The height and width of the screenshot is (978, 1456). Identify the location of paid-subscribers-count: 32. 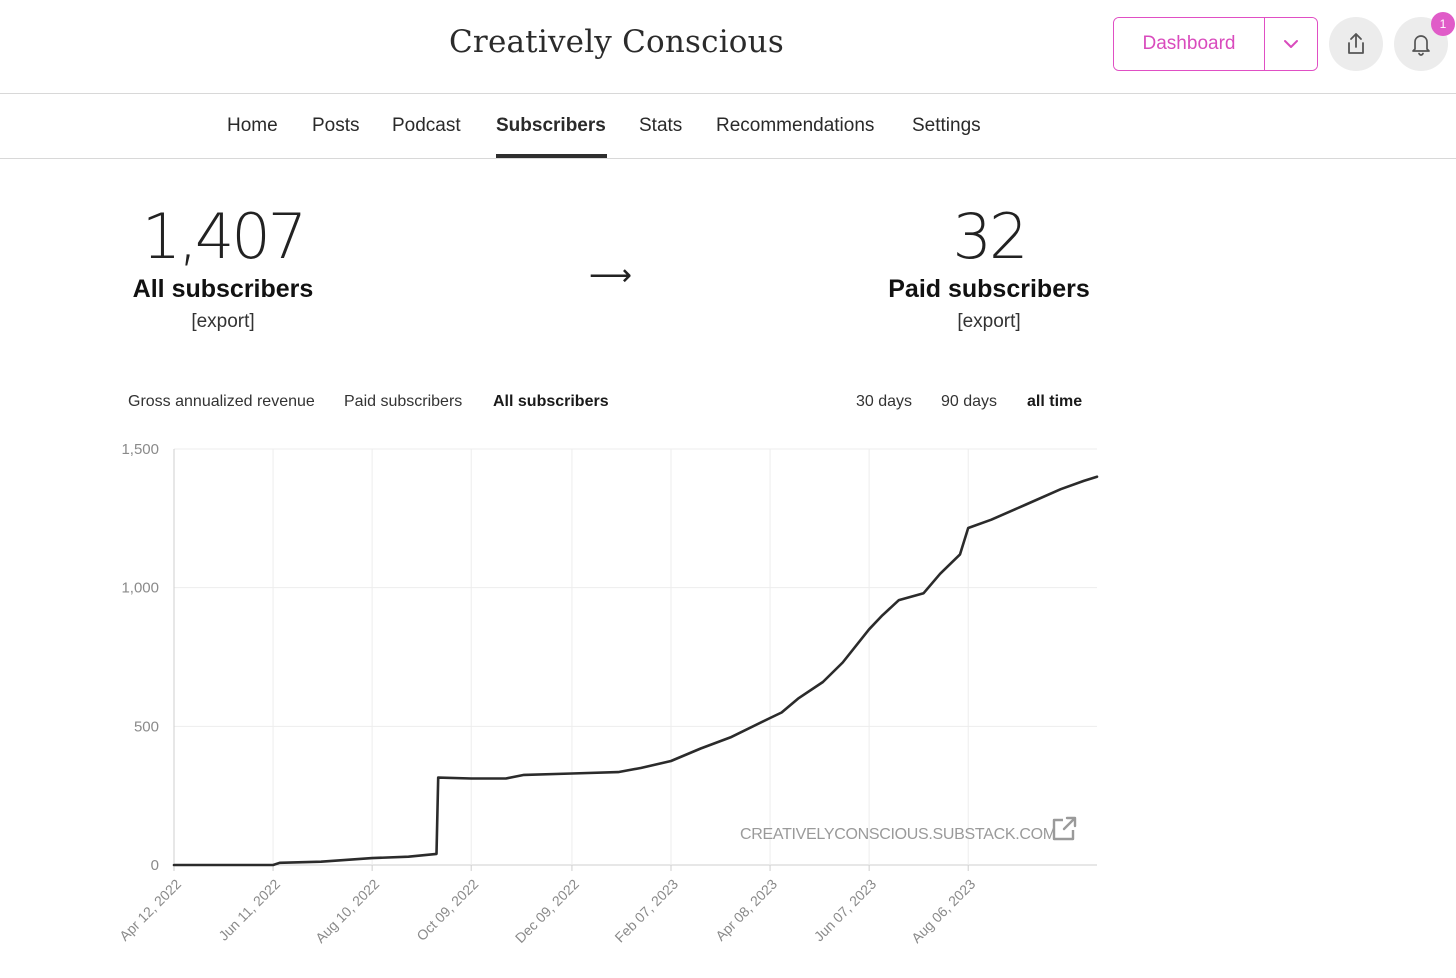
(990, 236).